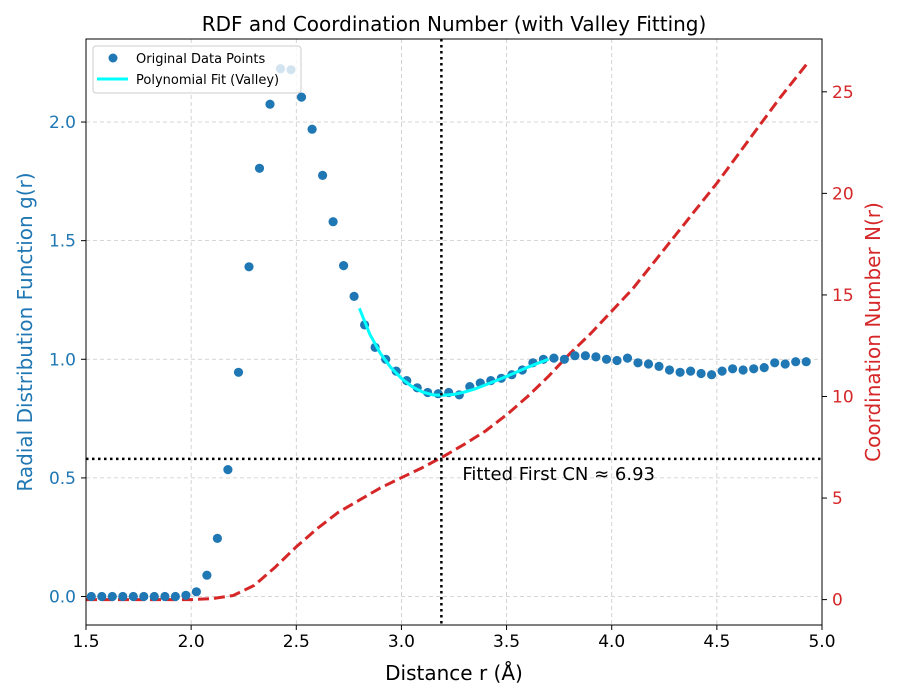 The width and height of the screenshot is (900, 700). I want to click on y-left-axis-ticks: 0.0 0.5 1.0 1.5 2.0, so click(67, 360).